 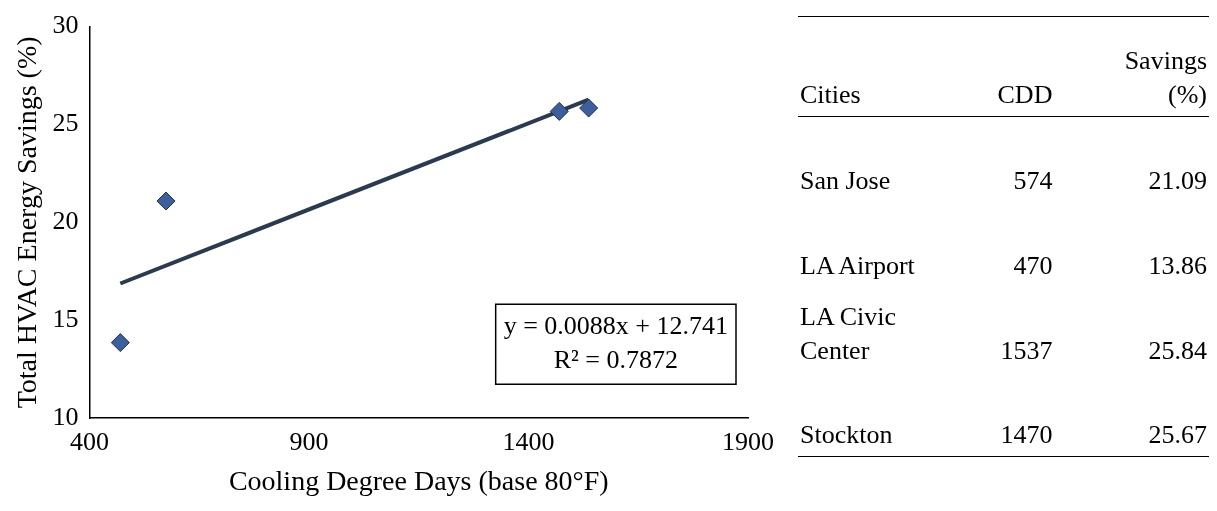 I want to click on text: 1537, so click(x=1026, y=350).